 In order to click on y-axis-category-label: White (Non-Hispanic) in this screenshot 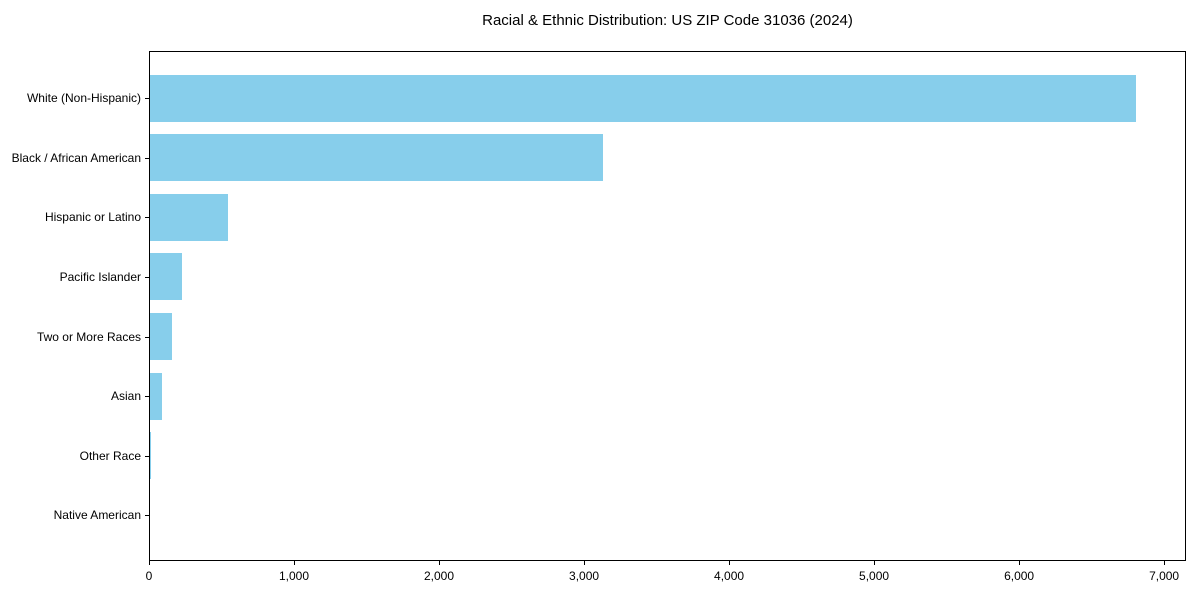, I will do `click(83, 98)`.